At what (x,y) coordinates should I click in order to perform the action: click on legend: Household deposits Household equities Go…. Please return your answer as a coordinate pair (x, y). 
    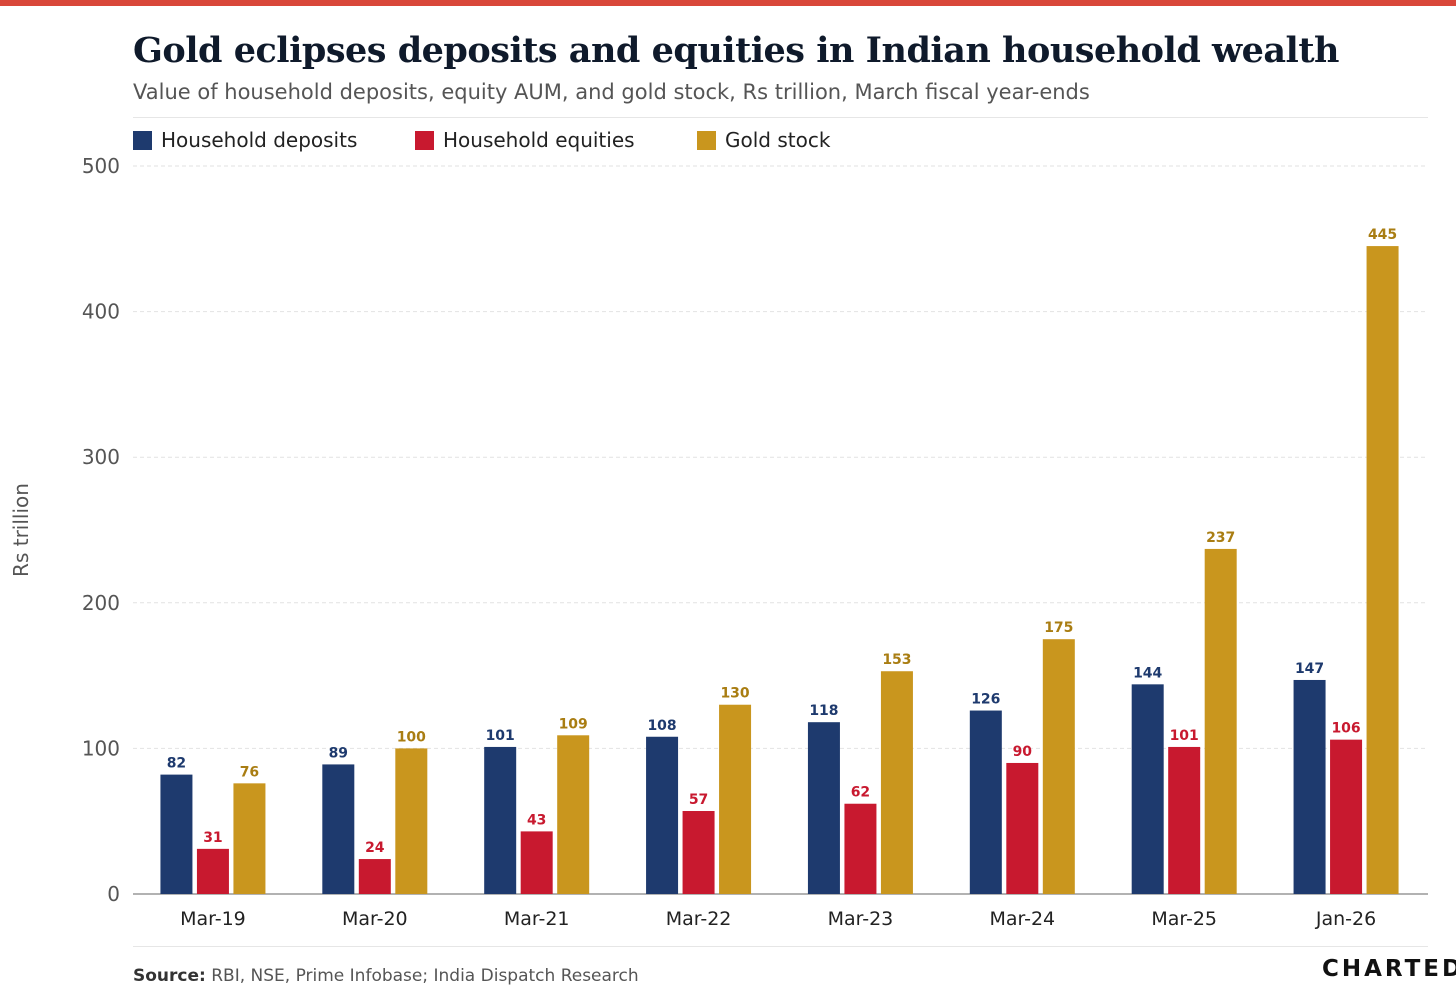
    Looking at the image, I should click on (481, 140).